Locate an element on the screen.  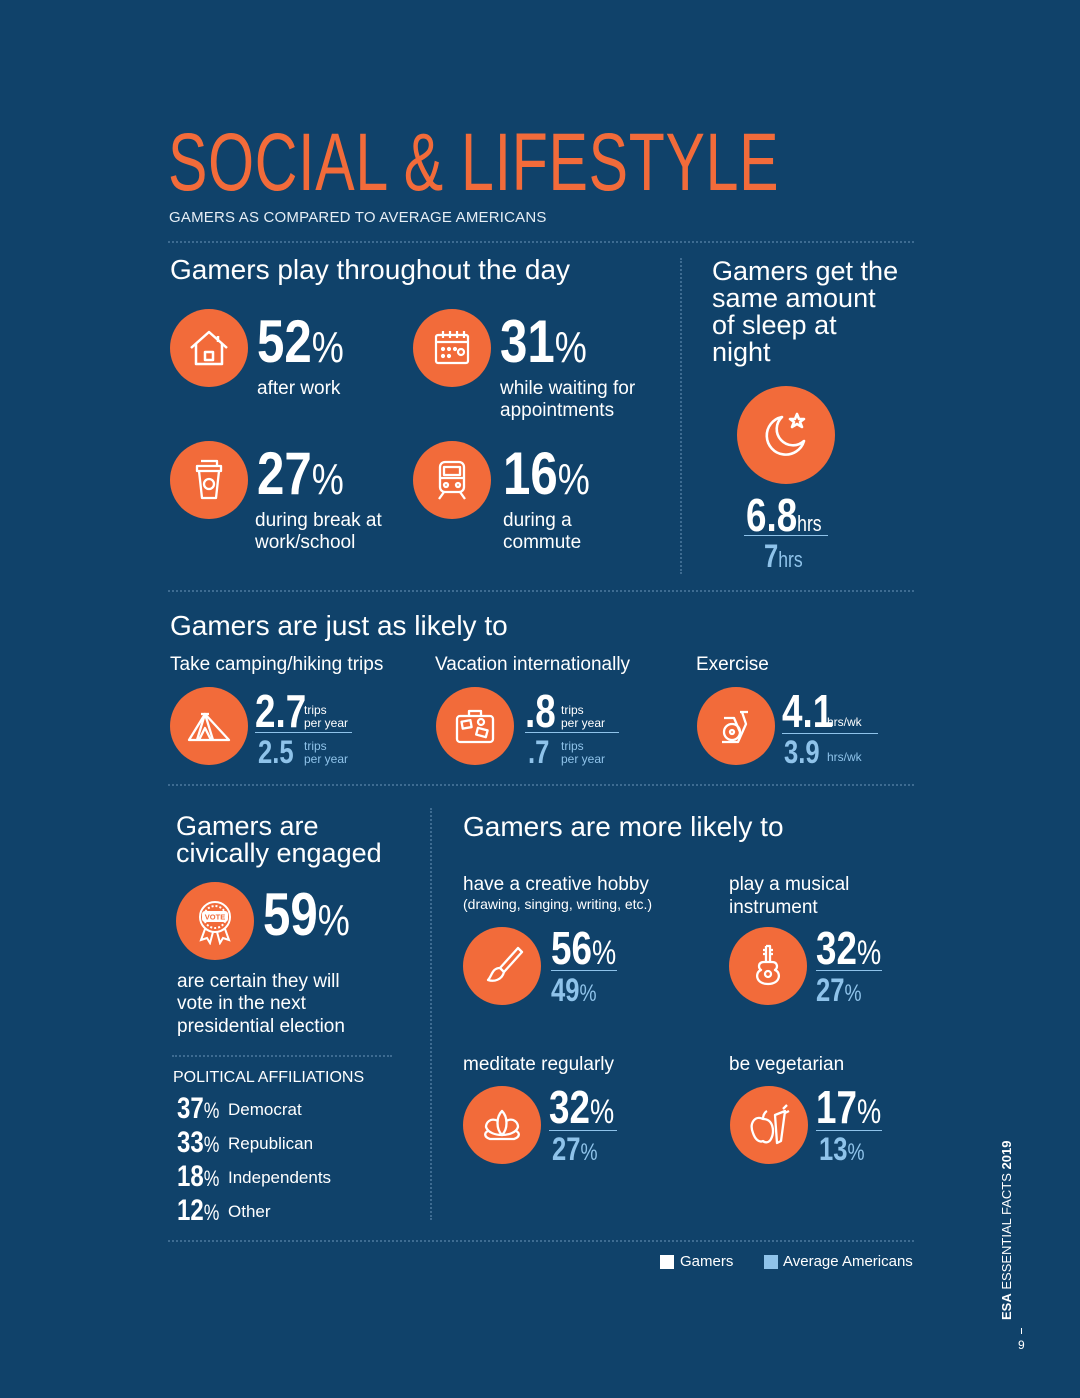
affiliation-label: Democrat is located at coordinates (265, 1109).